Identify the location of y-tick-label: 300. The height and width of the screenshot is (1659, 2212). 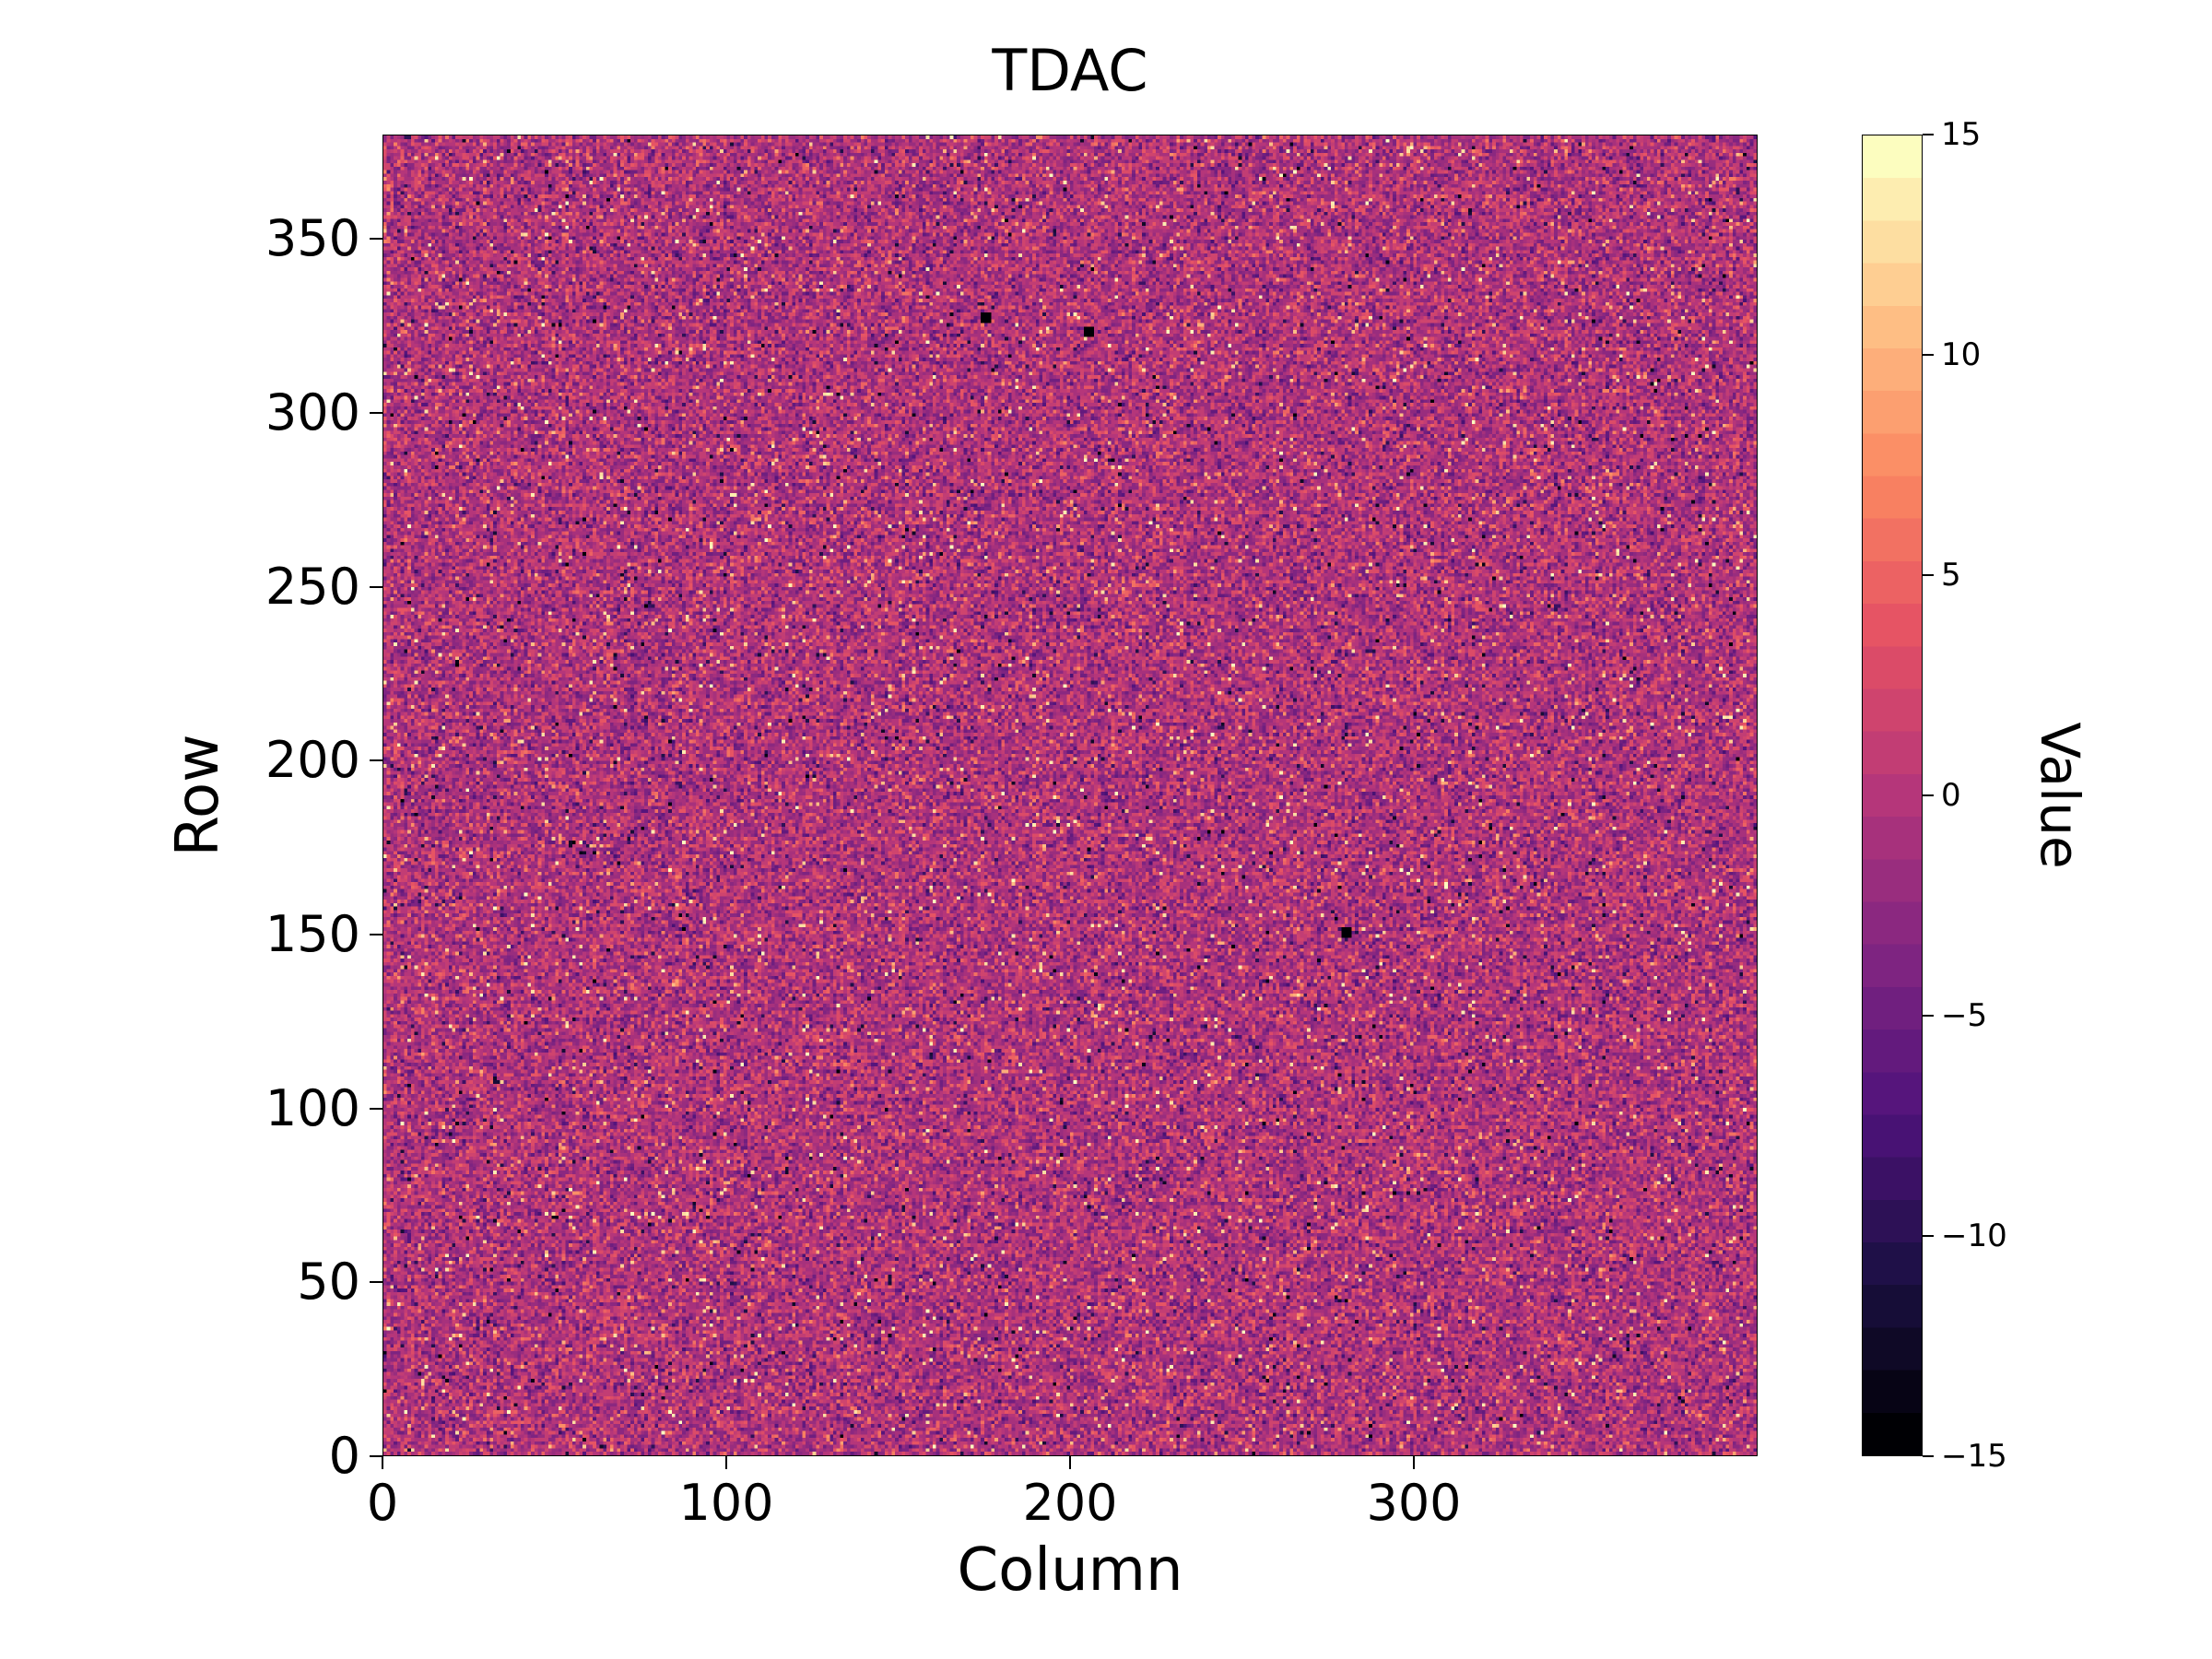
(312, 411).